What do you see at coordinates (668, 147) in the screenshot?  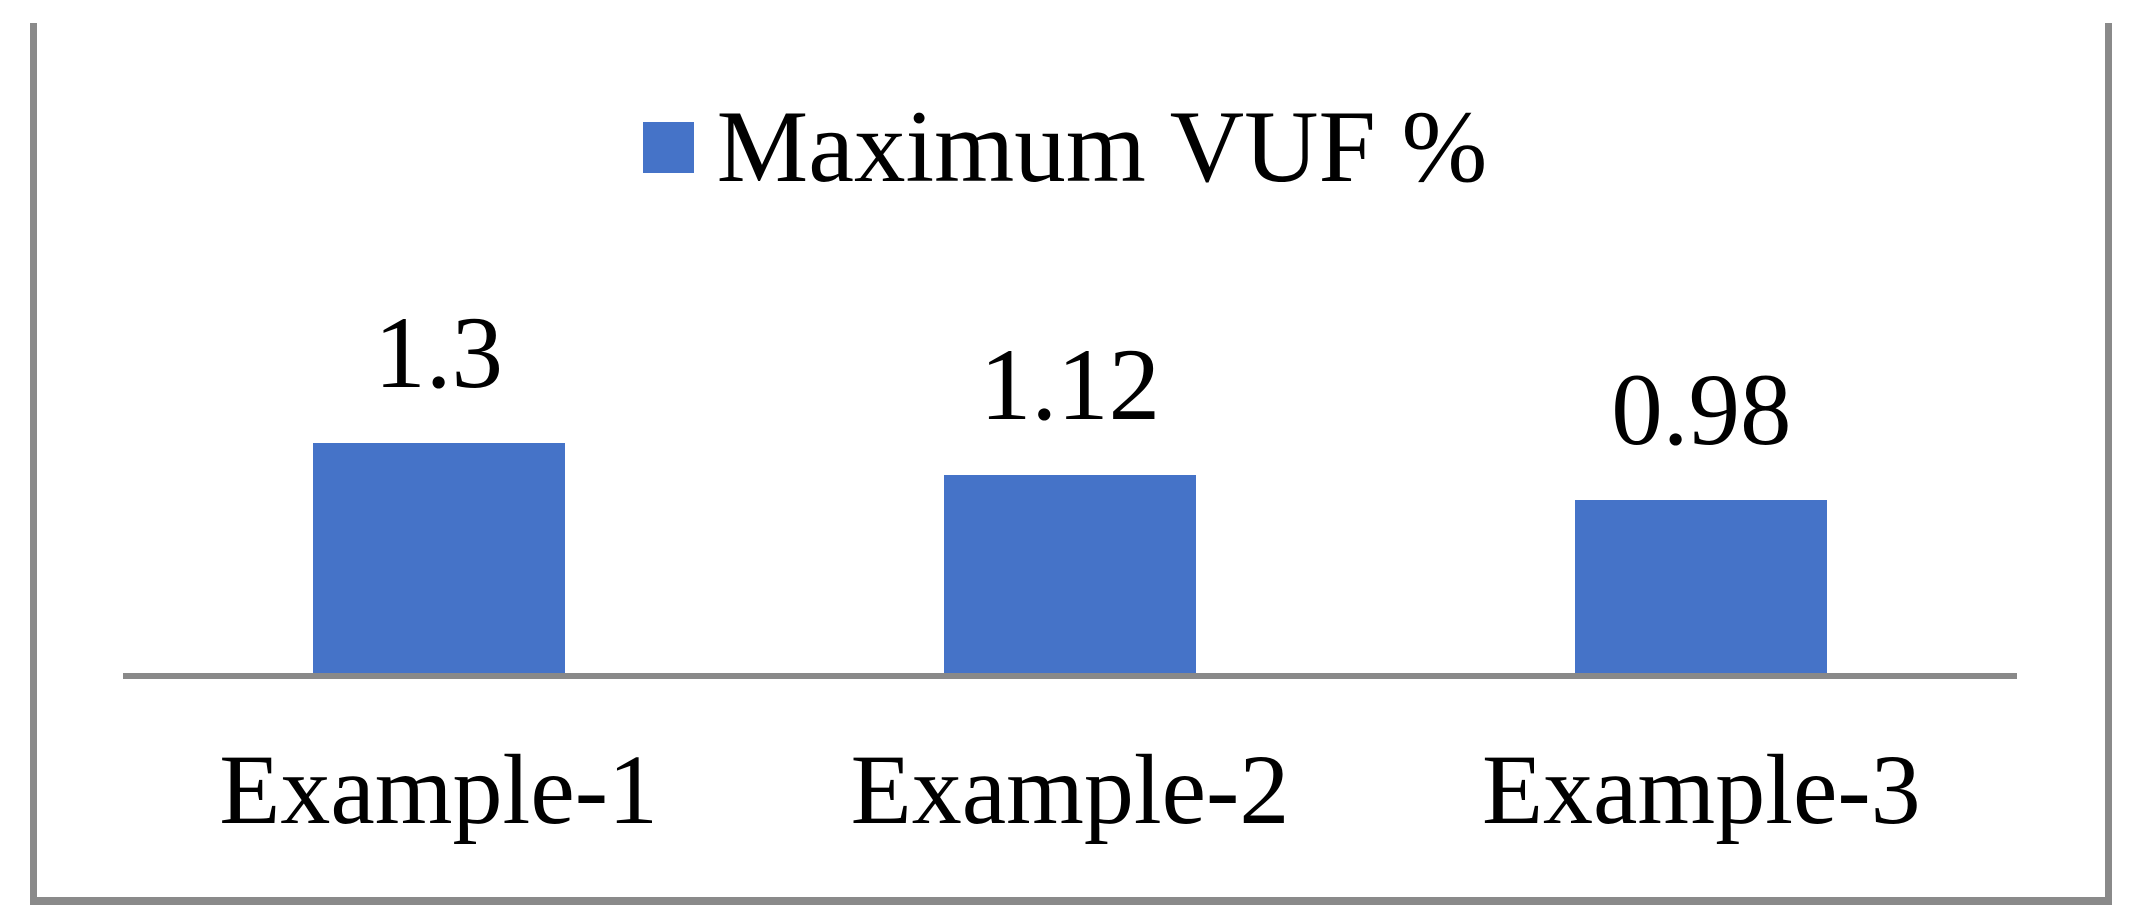 I see `legend-swatch-icon` at bounding box center [668, 147].